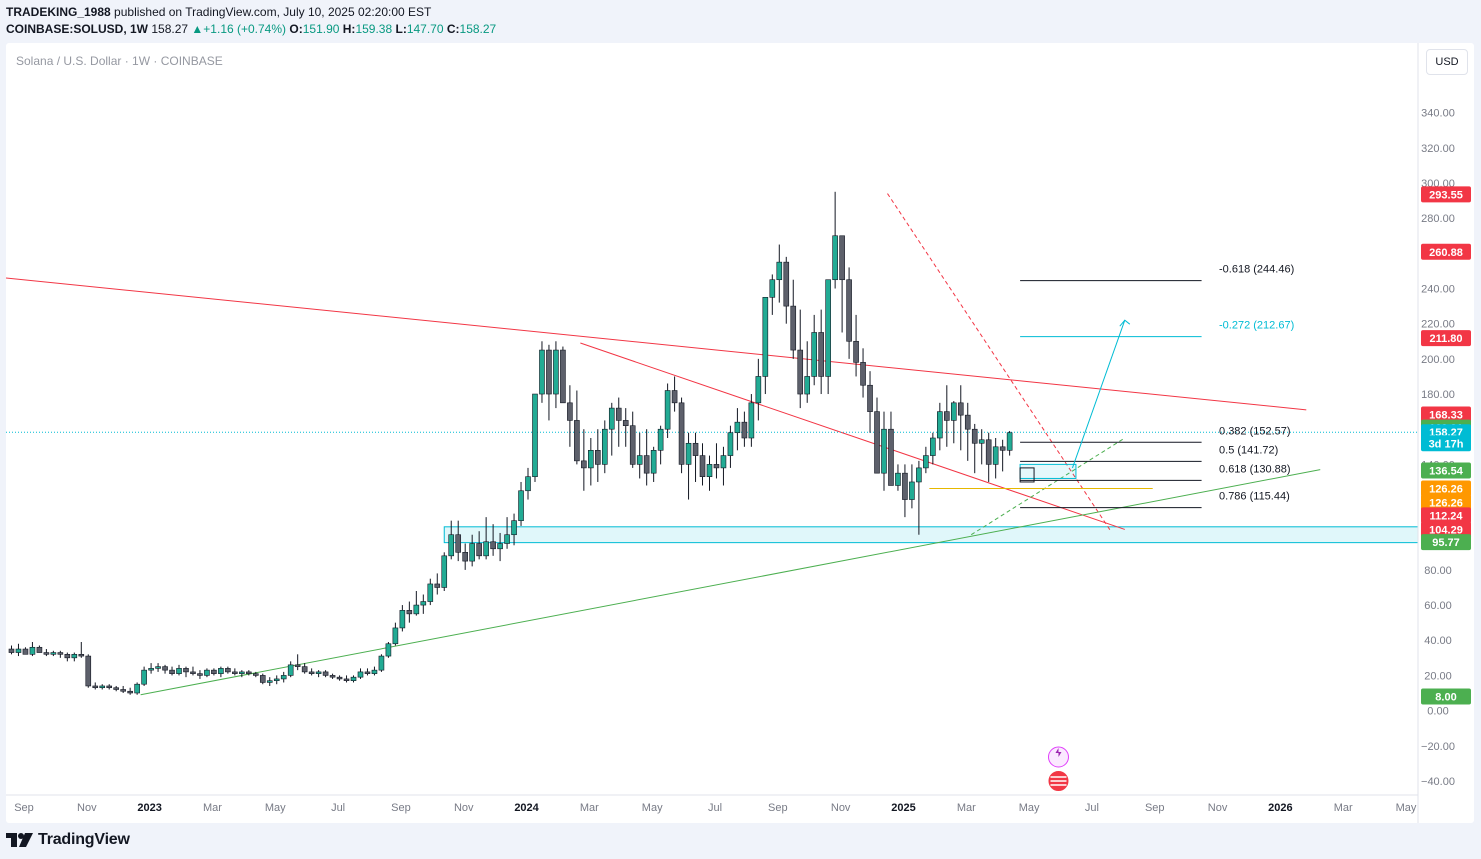 The height and width of the screenshot is (859, 1481). Describe the element at coordinates (374, 29) in the screenshot. I see `high-value: 159.38` at that location.